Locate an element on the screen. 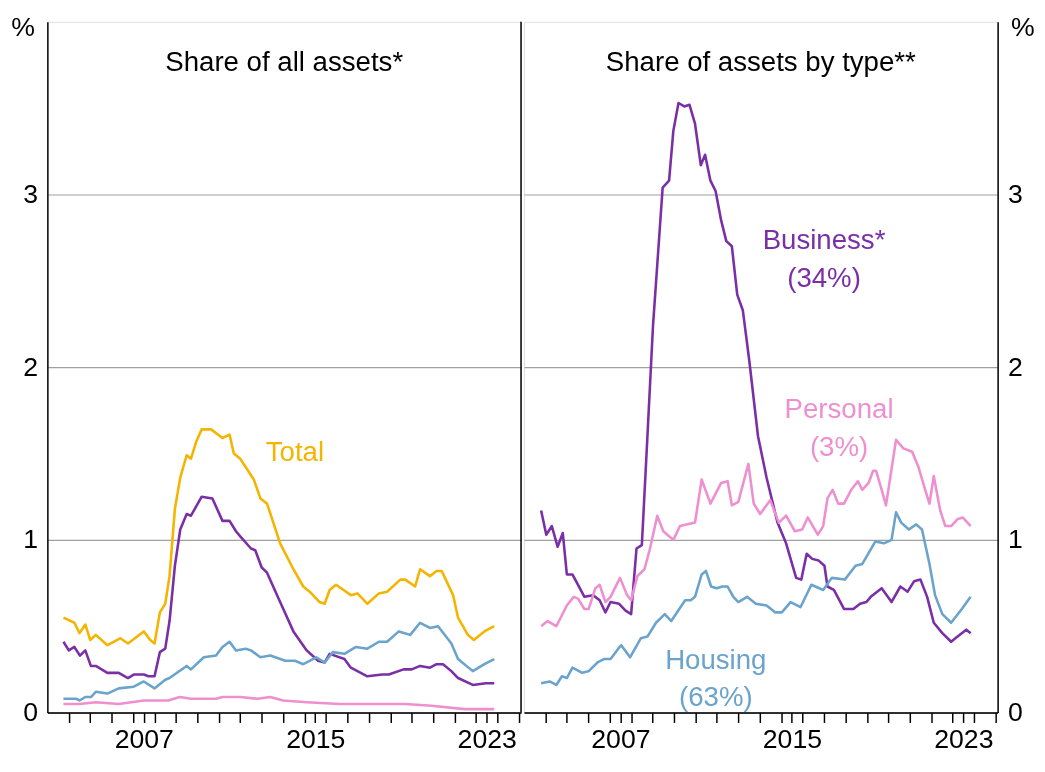 This screenshot has height=772, width=1045. text: Share of all assets* is located at coordinates (284, 62).